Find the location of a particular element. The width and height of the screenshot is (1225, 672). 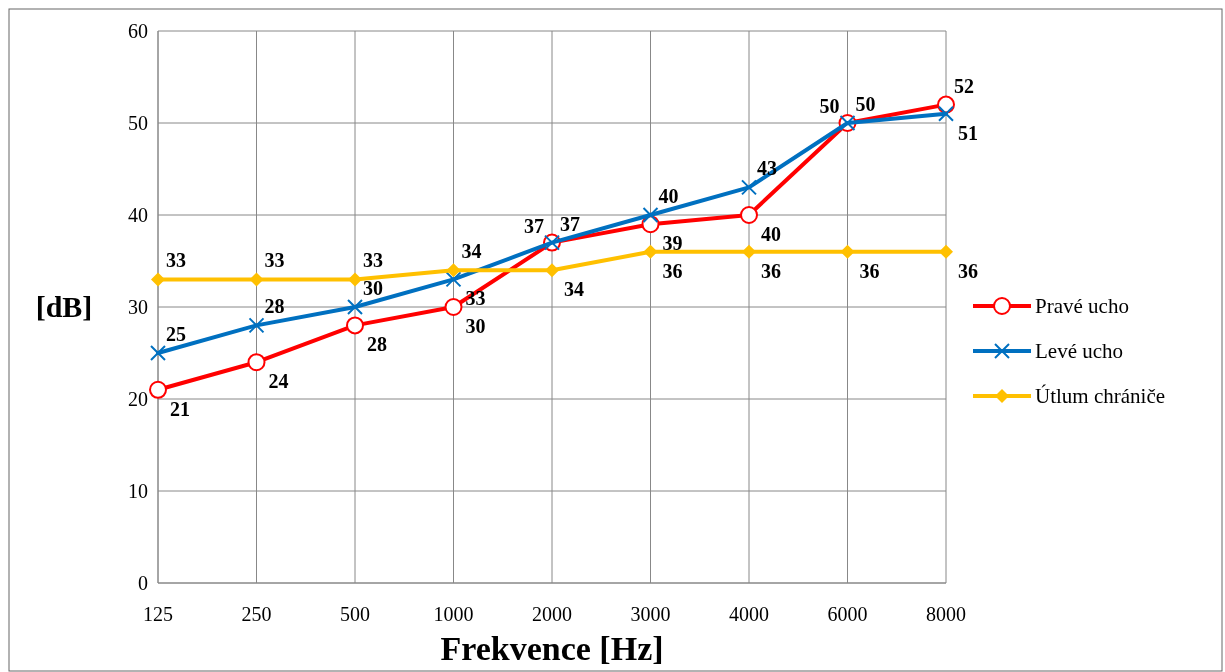

y-tick-label: 60 is located at coordinates (138, 31).